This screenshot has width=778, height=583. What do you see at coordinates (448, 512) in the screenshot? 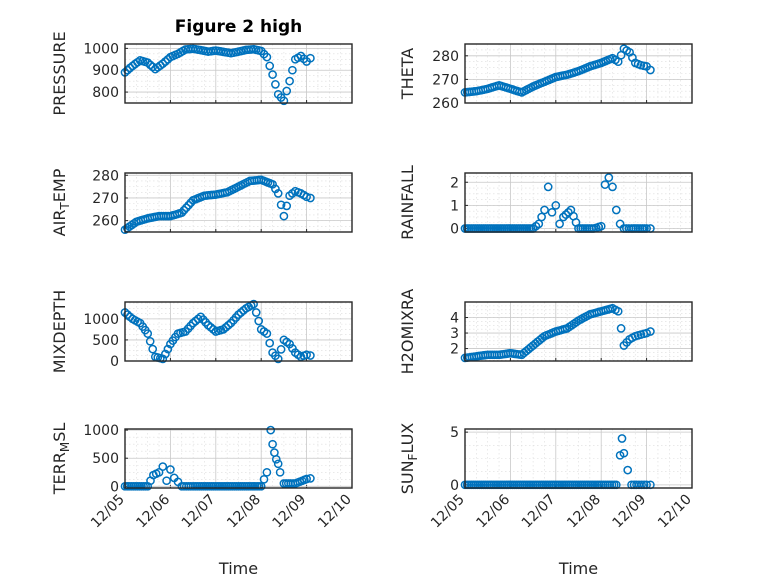
I see `x-tick-label: 12/05` at bounding box center [448, 512].